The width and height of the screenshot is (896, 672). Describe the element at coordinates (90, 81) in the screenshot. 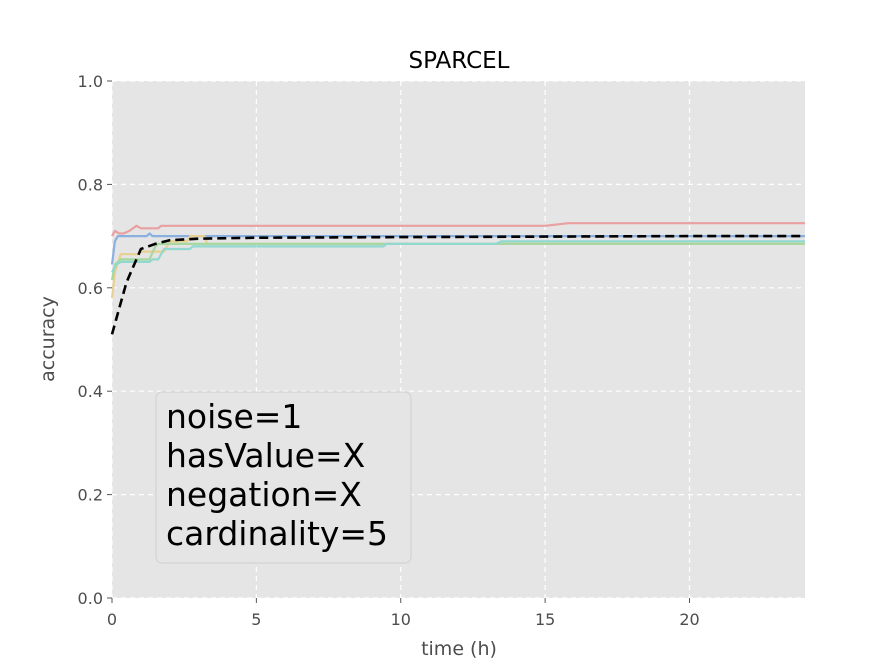

I see `y-tick-label: 1.0` at that location.